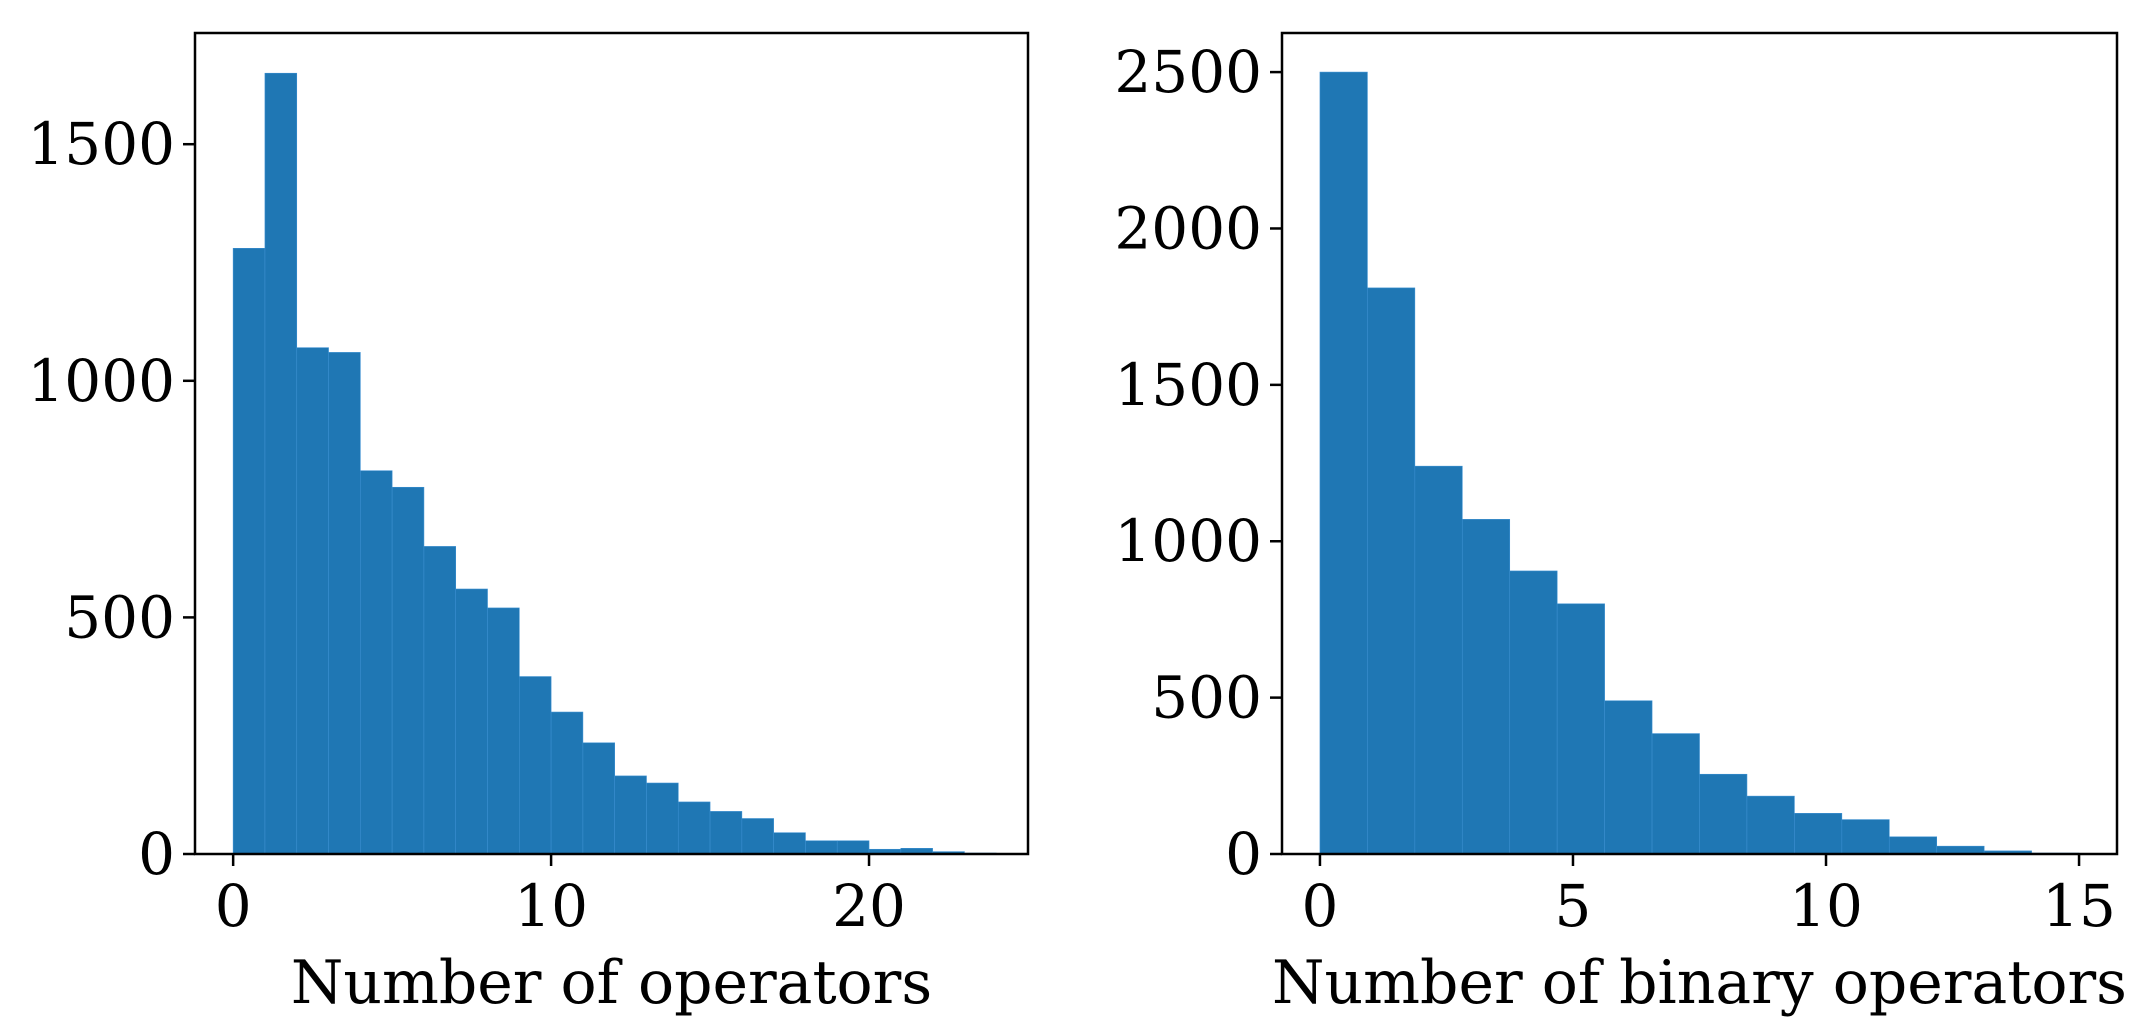  I want to click on x-tick-label: 5, so click(1573, 906).